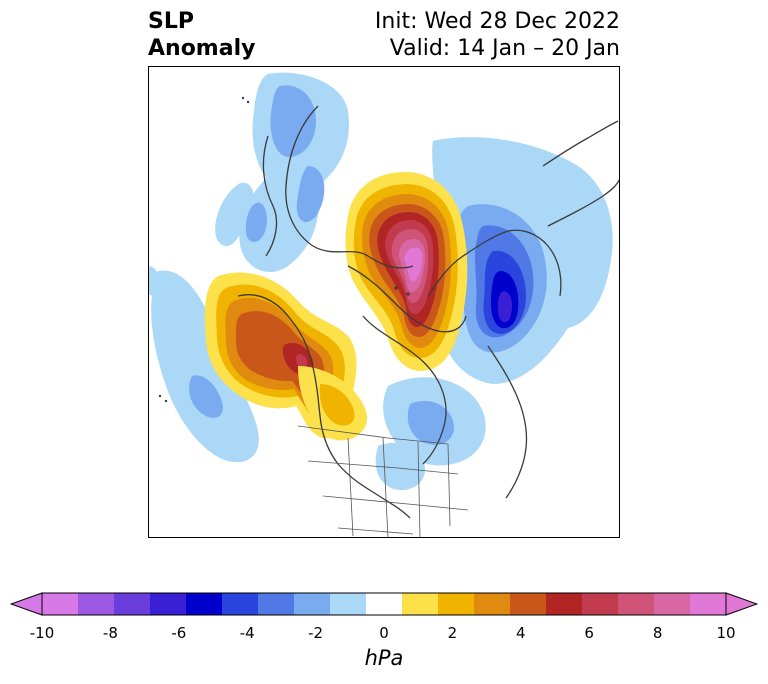  Describe the element at coordinates (384, 633) in the screenshot. I see `colorbar-tick-label: 0` at that location.